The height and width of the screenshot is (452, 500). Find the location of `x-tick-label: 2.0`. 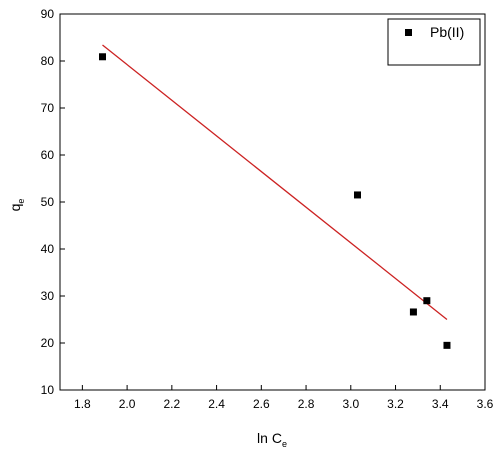

x-tick-label: 2.0 is located at coordinates (127, 404).